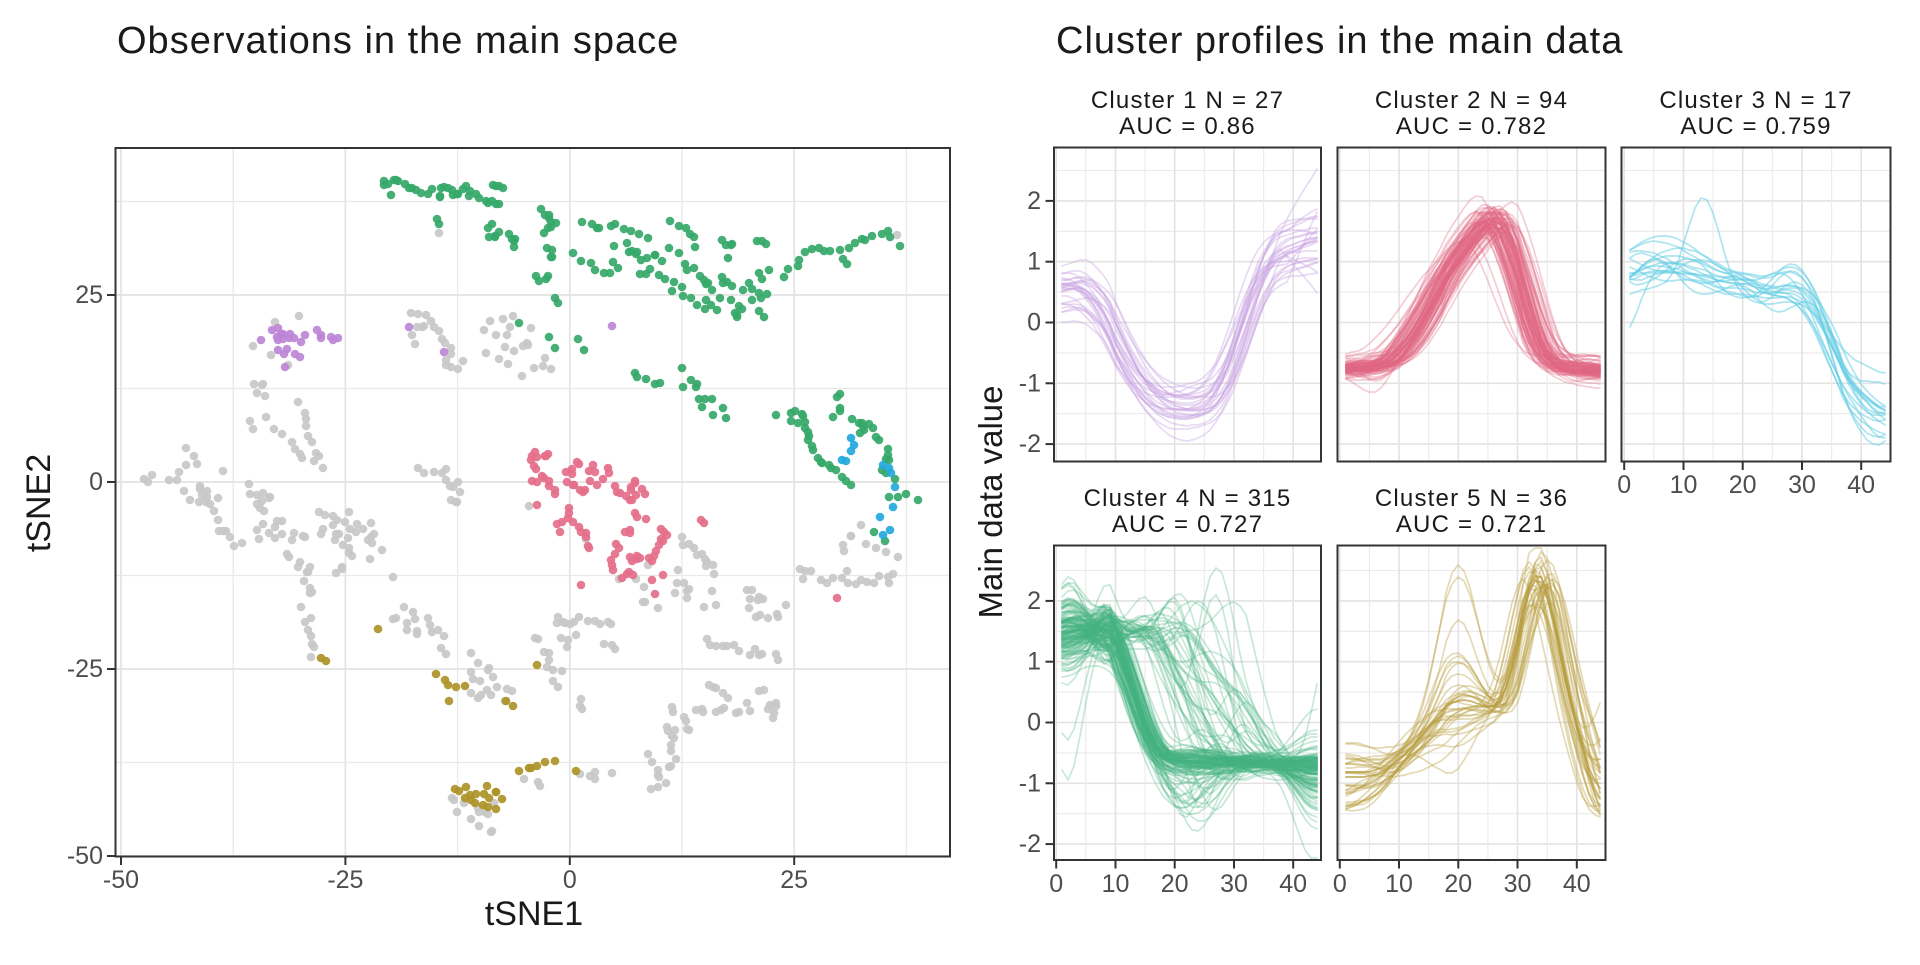 The width and height of the screenshot is (1920, 965). Describe the element at coordinates (1755, 100) in the screenshot. I see `svg-text: Cluster 3 N = 17` at that location.